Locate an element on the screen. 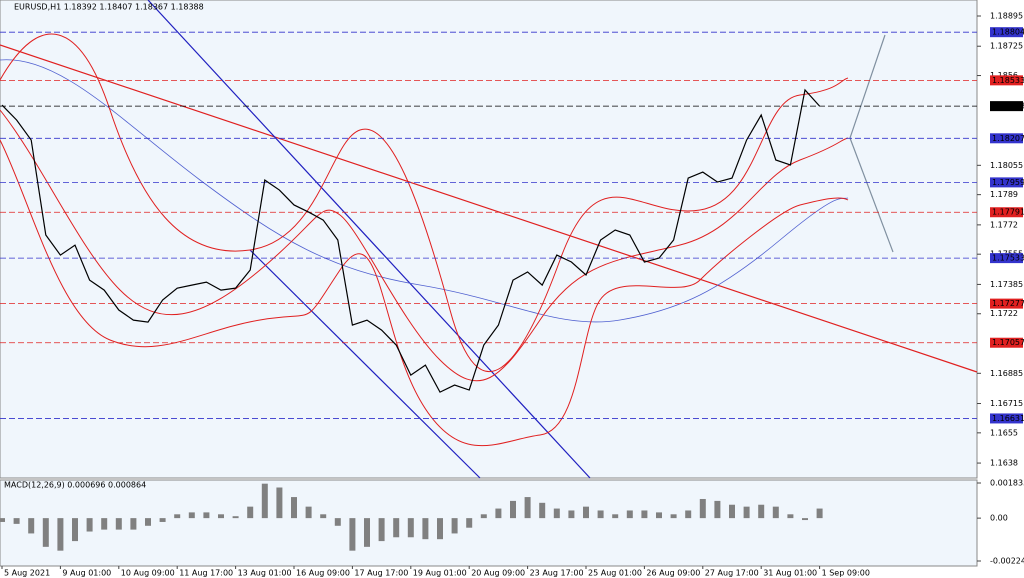 This screenshot has width=1024, height=578. x-tick-label: 26 Aug 09:00 is located at coordinates (673, 573).